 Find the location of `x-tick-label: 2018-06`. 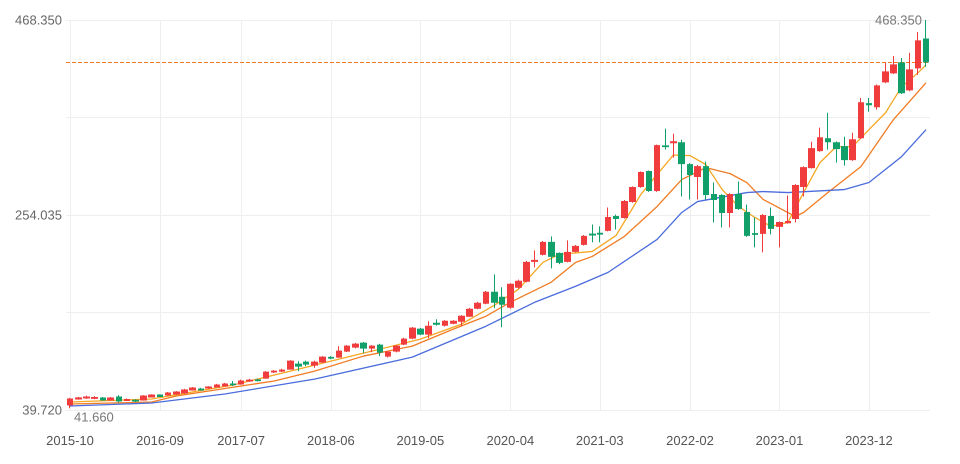

x-tick-label: 2018-06 is located at coordinates (331, 440).